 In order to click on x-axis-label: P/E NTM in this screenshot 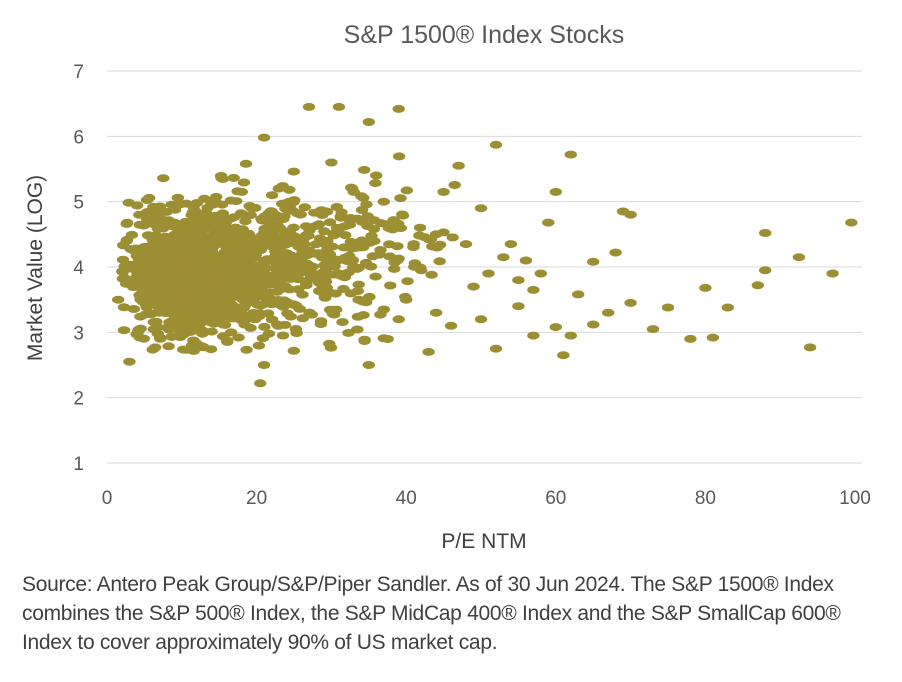, I will do `click(483, 541)`.